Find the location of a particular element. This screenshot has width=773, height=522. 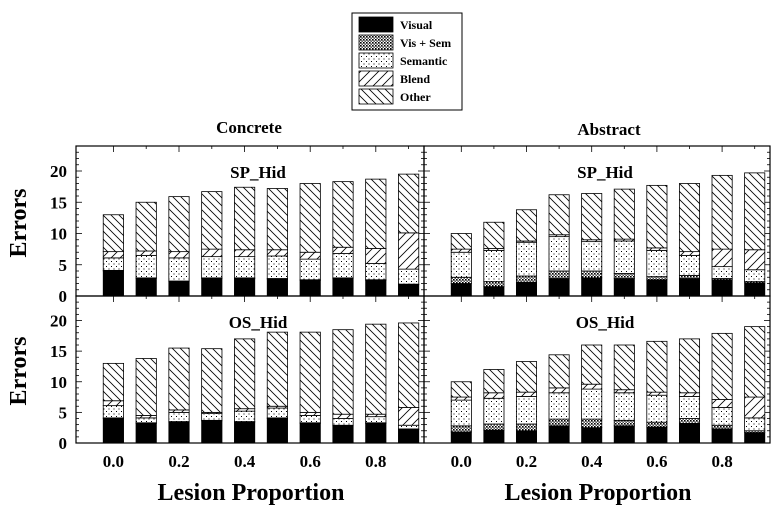

y-axis-label-bottom: Errors is located at coordinates (19, 371).